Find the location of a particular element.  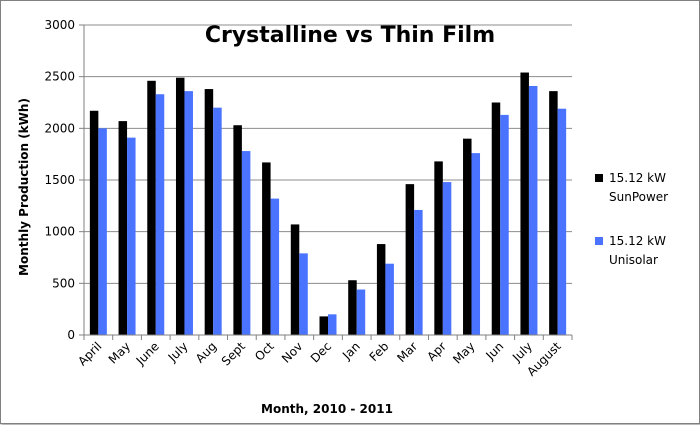

legend-entry-text: Unisolar is located at coordinates (633, 260).